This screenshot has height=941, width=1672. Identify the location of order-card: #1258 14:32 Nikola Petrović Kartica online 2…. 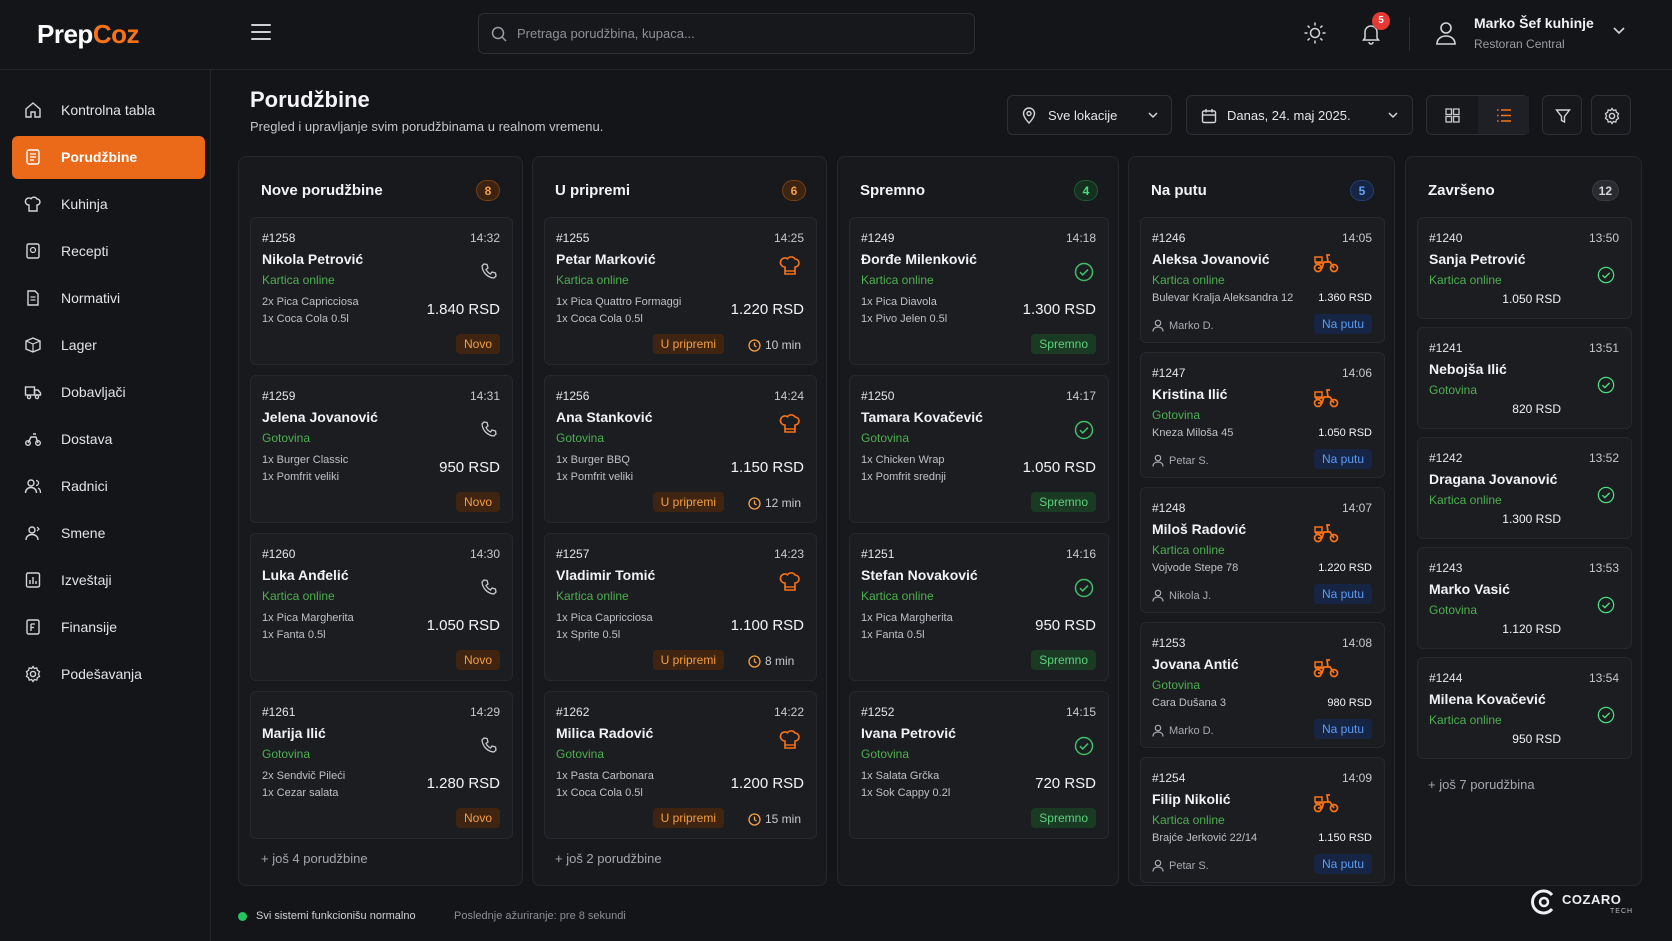
(381, 291).